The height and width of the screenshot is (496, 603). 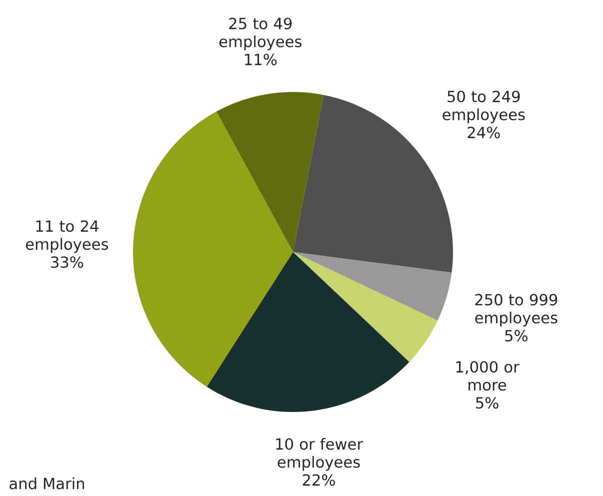 I want to click on slice-label: 11 to 24 employees, so click(x=67, y=236).